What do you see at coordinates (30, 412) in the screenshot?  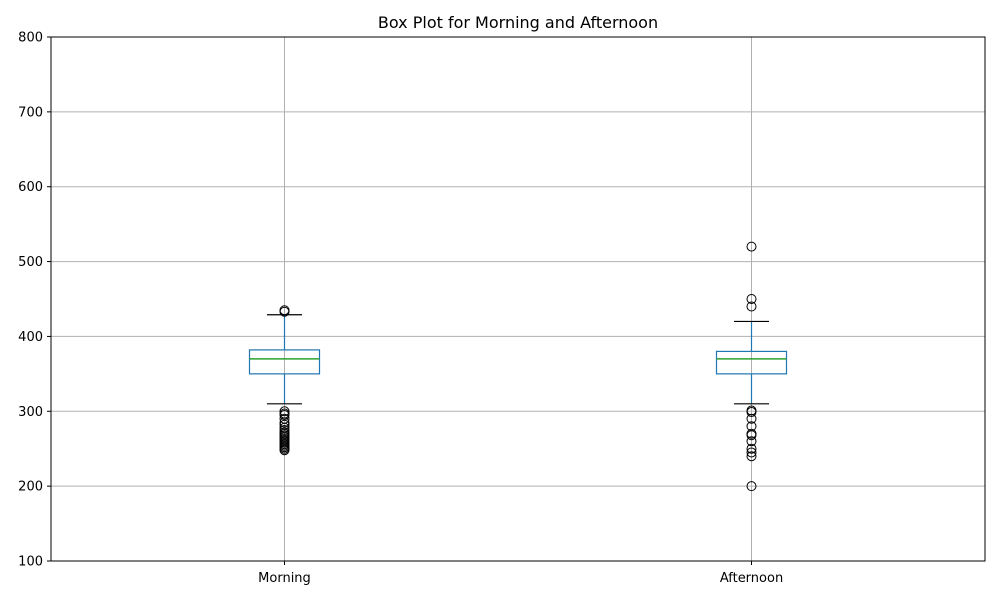 I see `y-tick-label: 300` at bounding box center [30, 412].